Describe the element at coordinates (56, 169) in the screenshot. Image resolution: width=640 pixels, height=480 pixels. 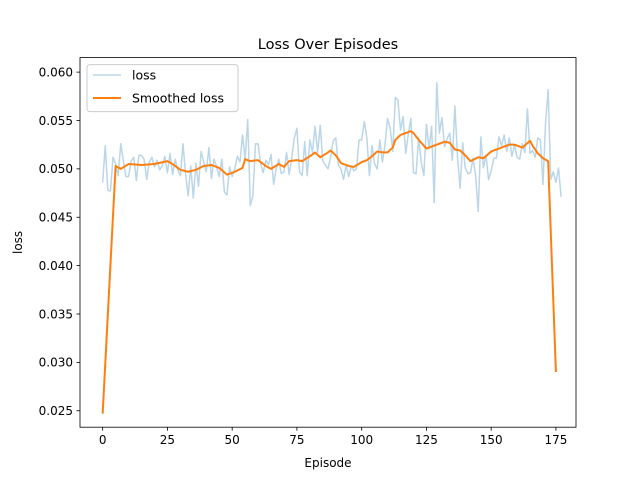
I see `y-tick-label: 0.050` at that location.